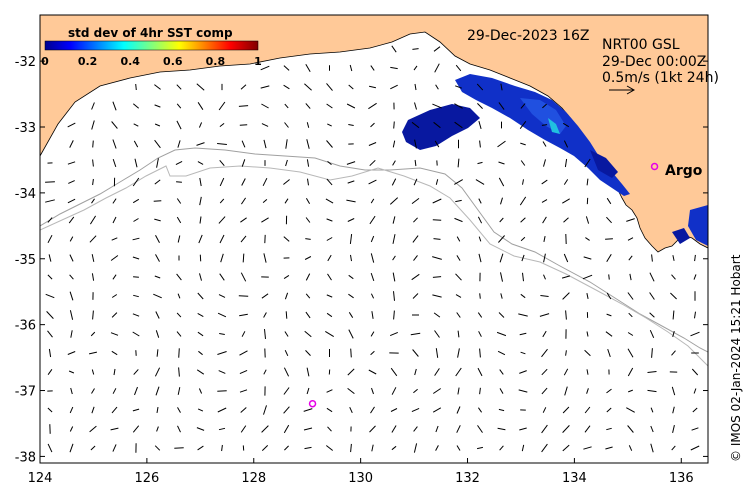 This screenshot has height=496, width=750. I want to click on credit-text: © IMOS 02-Jan-2024 15:21 Hobart, so click(736, 358).